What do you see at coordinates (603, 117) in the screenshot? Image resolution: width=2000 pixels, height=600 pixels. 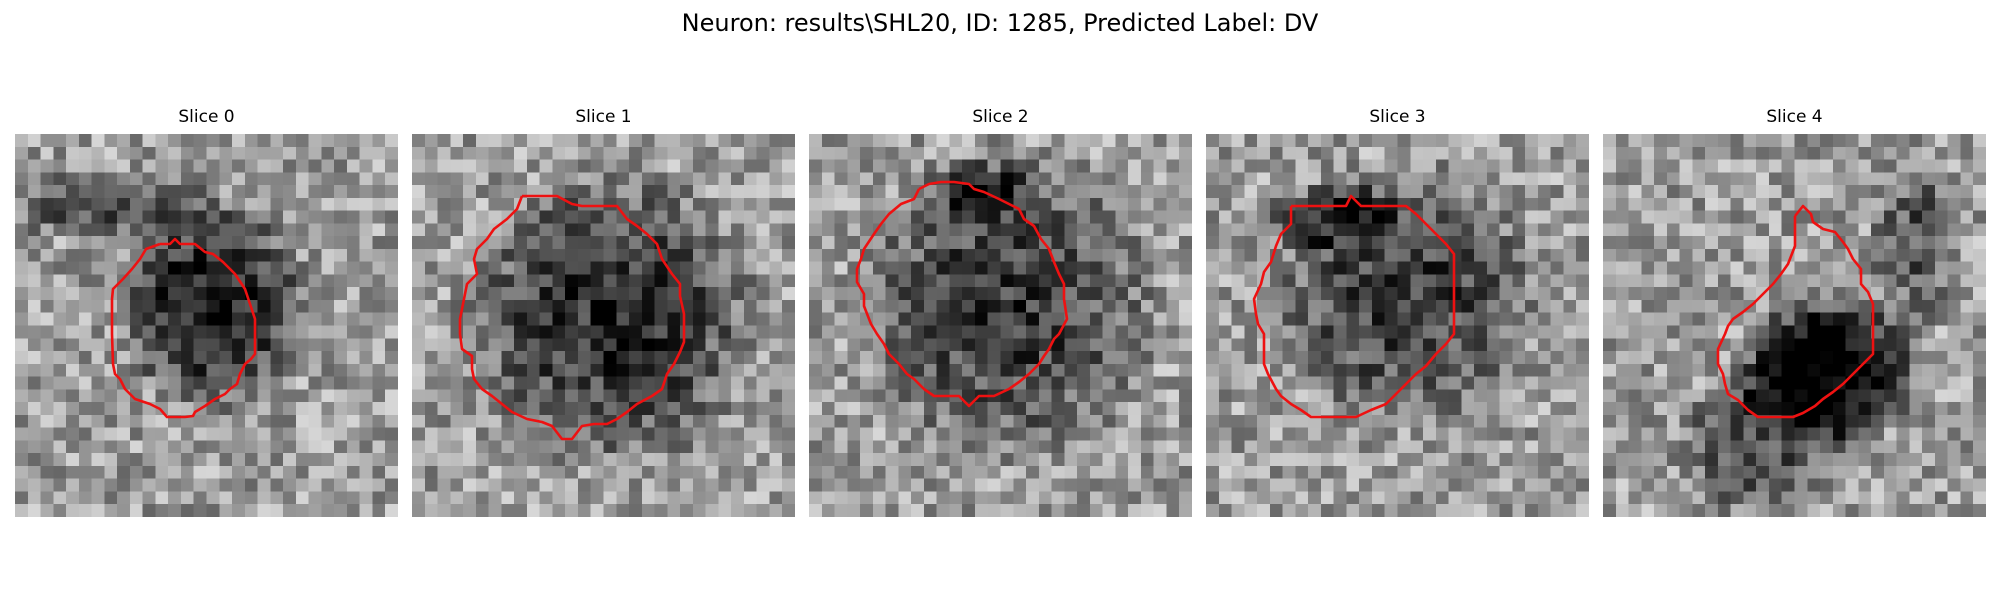 I see `slice-title-1: Slice 1` at bounding box center [603, 117].